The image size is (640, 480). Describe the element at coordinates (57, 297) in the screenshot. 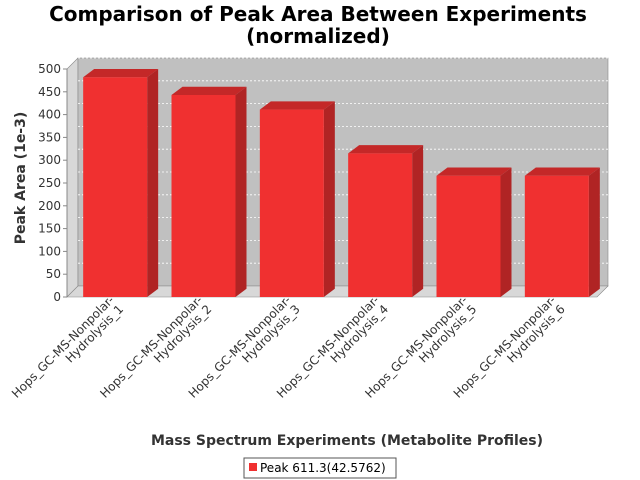

I see `y-tick-label: 0` at that location.